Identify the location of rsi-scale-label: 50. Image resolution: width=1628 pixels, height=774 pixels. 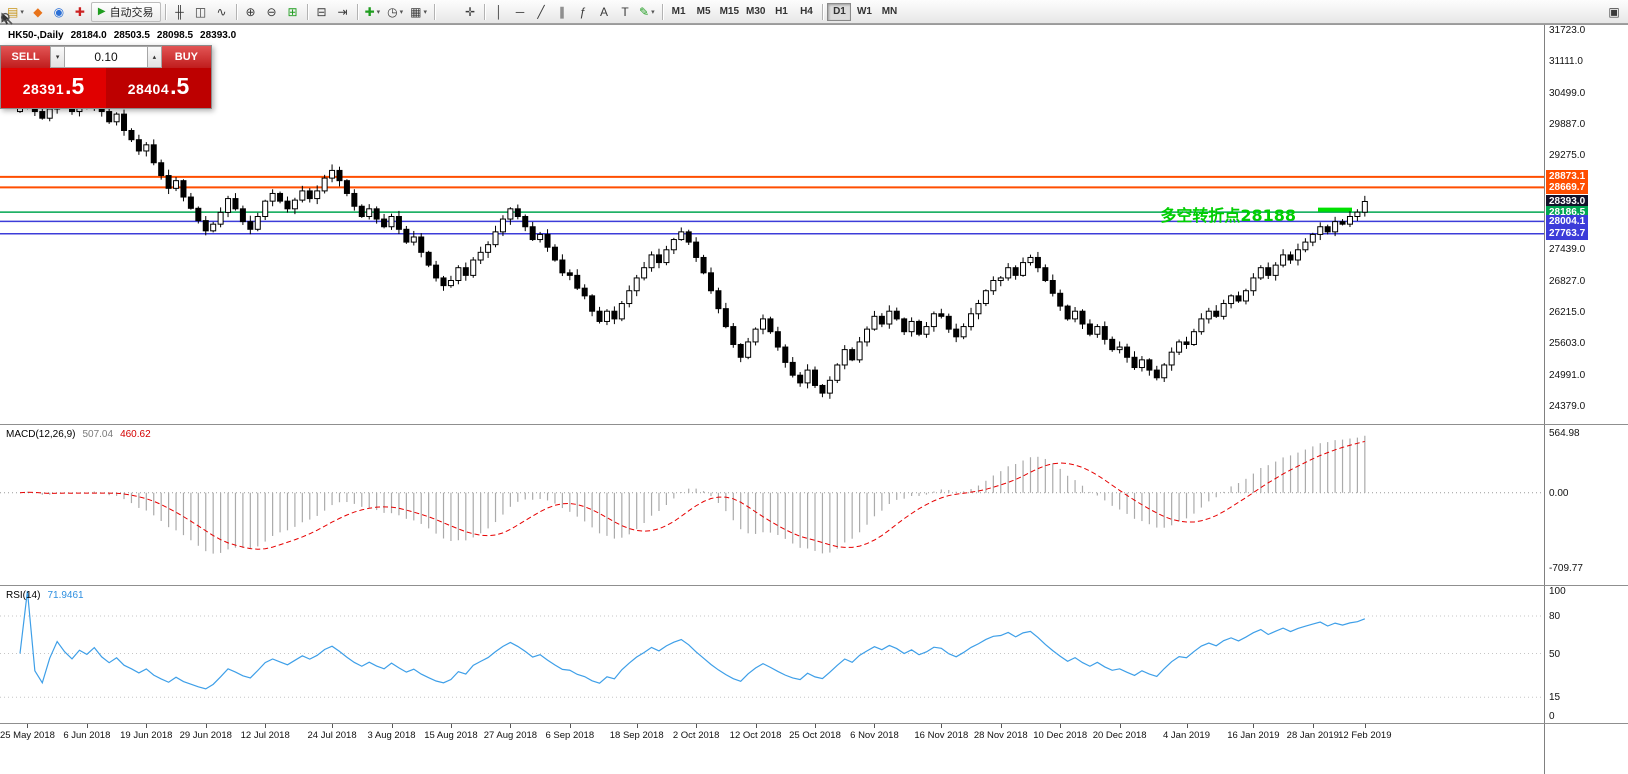
(1555, 654).